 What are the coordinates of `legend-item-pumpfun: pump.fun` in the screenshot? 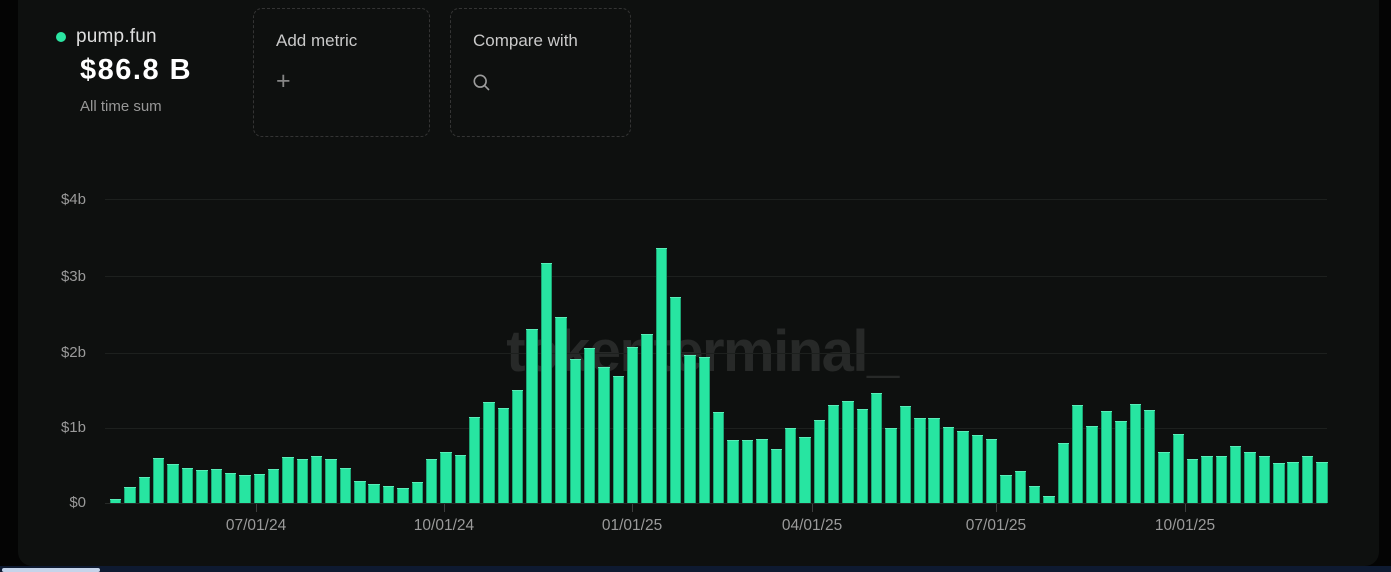 It's located at (106, 37).